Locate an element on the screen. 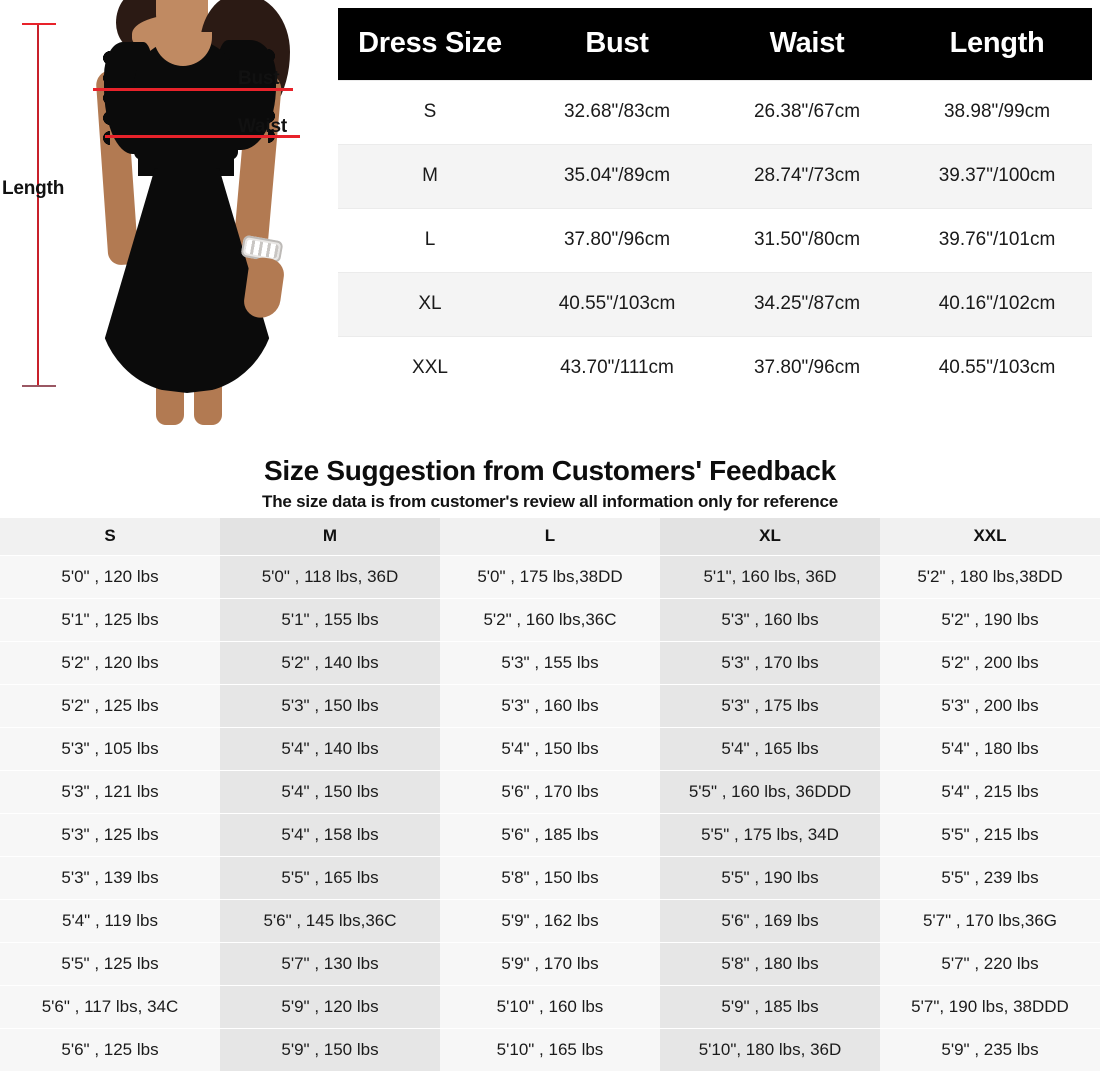  length-measure-line is located at coordinates (38, 205).